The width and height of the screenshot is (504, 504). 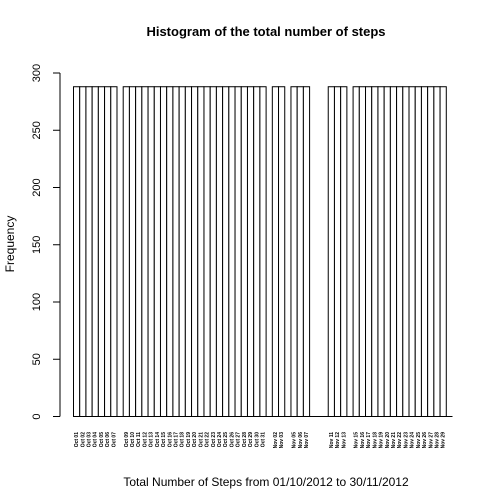 I want to click on x-tick-label: Nov 23, so click(x=406, y=440).